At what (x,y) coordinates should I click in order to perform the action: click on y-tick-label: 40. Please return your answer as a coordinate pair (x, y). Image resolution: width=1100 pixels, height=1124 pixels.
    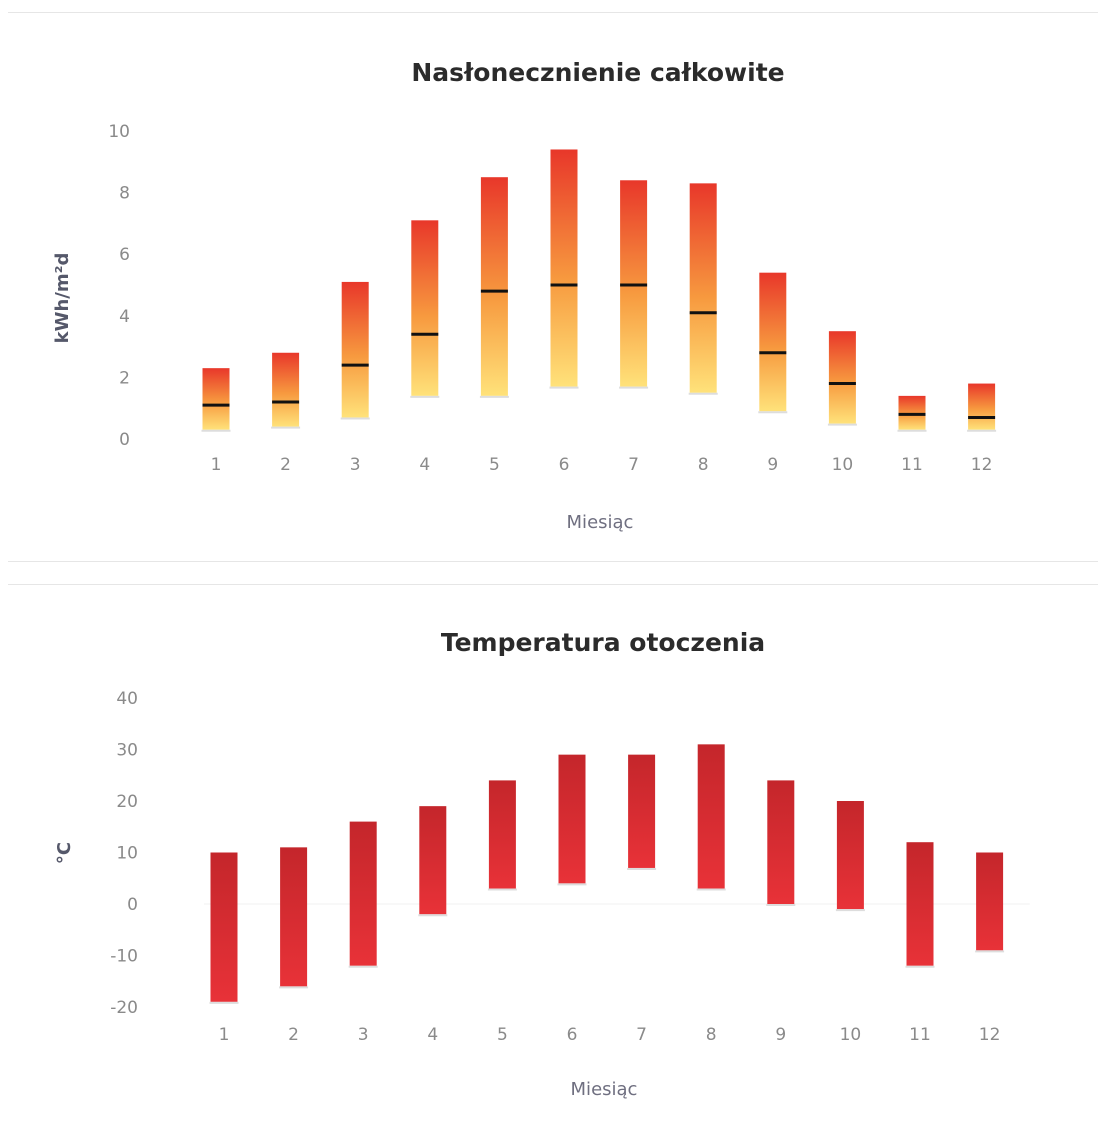
    Looking at the image, I should click on (127, 699).